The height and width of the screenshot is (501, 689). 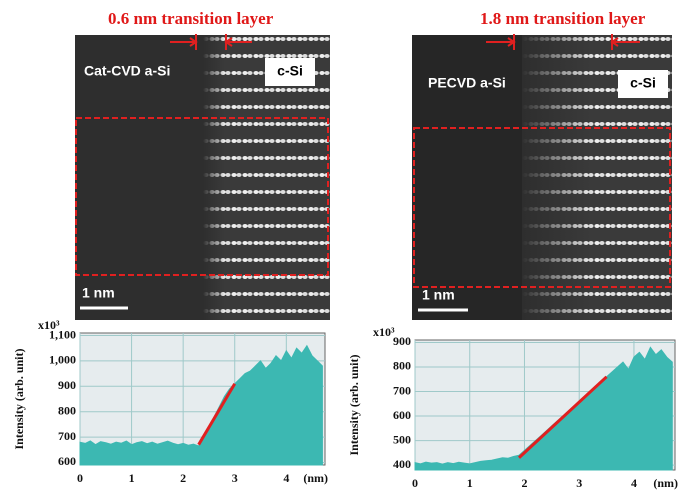 I want to click on y-tick-label: 1,100, so click(x=62, y=334).